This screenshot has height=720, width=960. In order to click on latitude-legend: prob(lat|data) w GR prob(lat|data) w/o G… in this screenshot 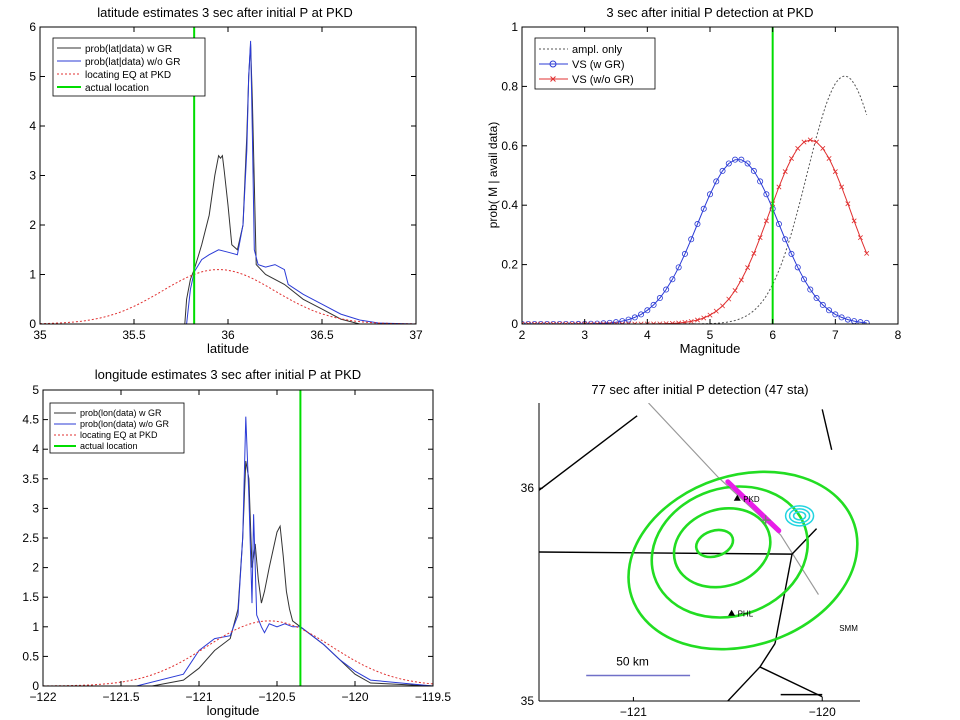, I will do `click(129, 67)`.